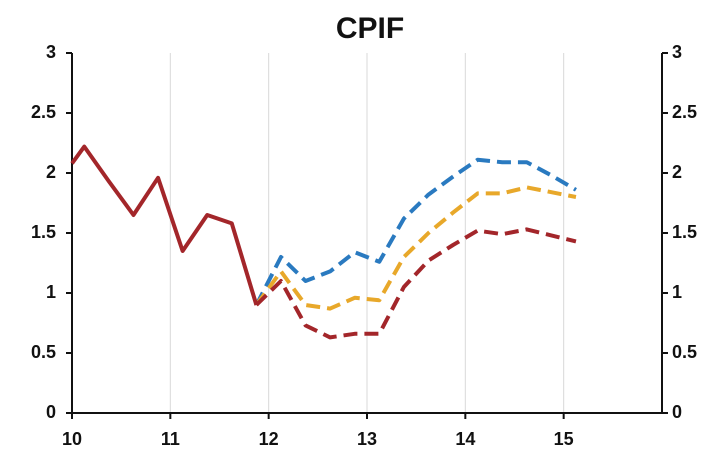 The height and width of the screenshot is (453, 720). What do you see at coordinates (677, 412) in the screenshot?
I see `y2-tick-label: 0` at bounding box center [677, 412].